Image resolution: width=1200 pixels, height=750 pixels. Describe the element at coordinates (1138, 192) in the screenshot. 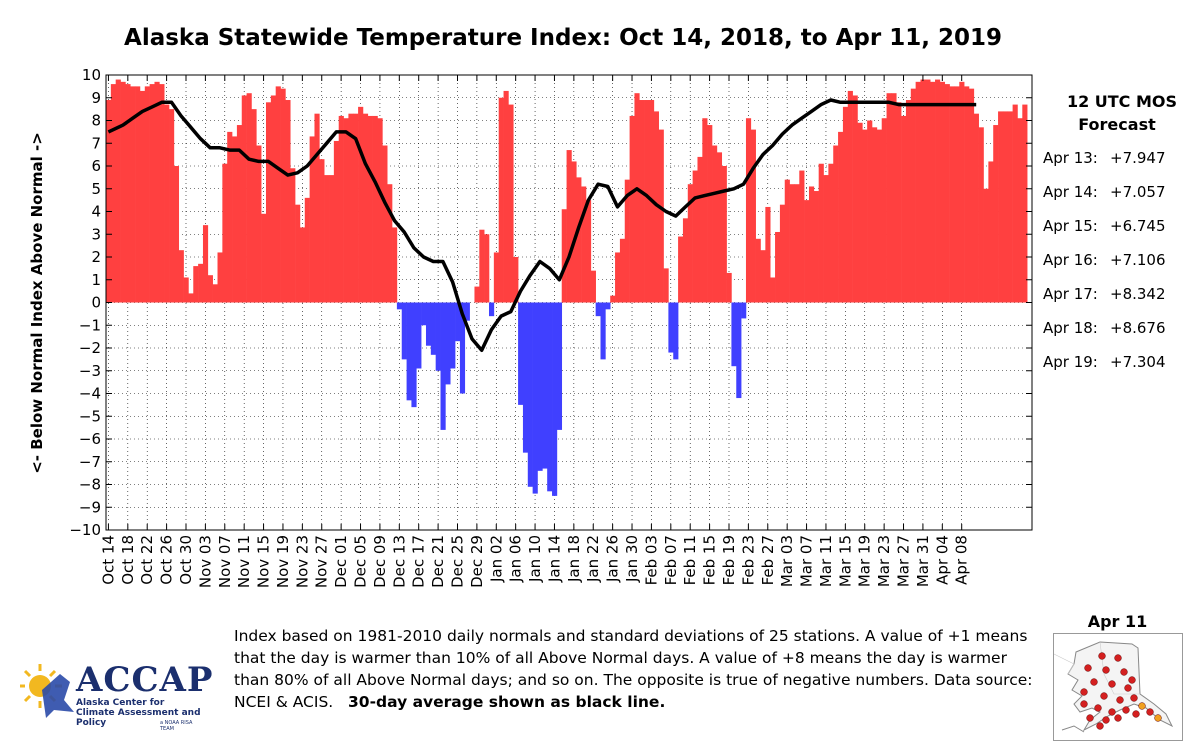

I see `forecast-value: +7.057` at that location.